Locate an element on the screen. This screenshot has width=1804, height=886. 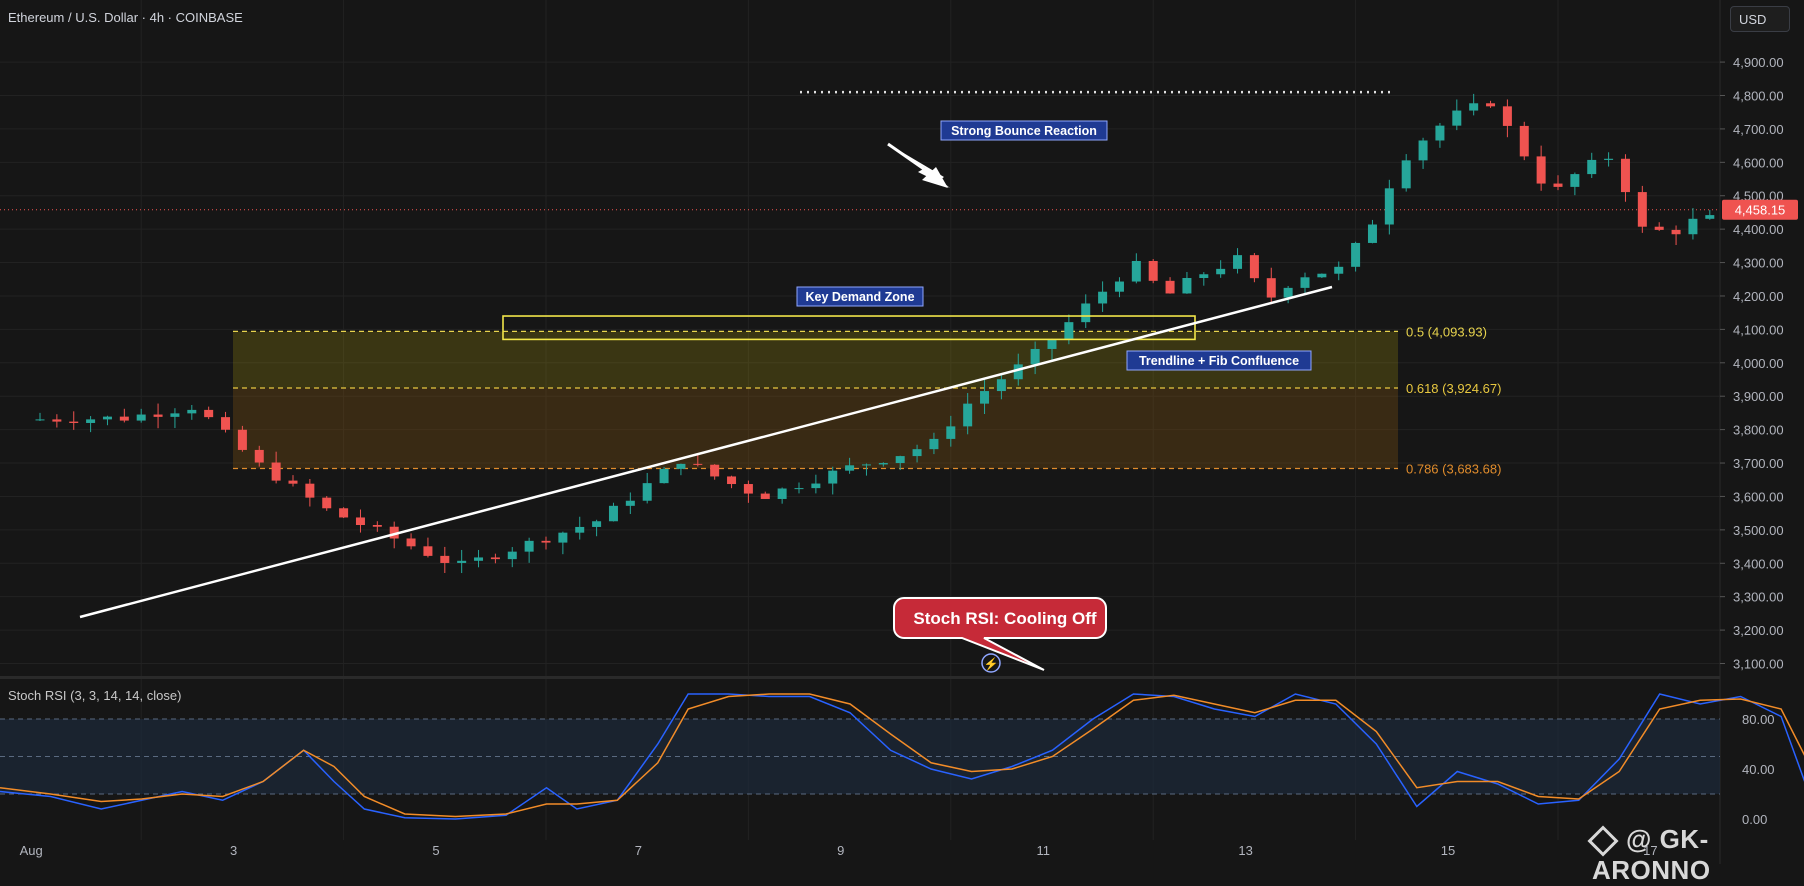
strong-bounce-label-text: Strong Bounce Reaction is located at coordinates (1024, 131).